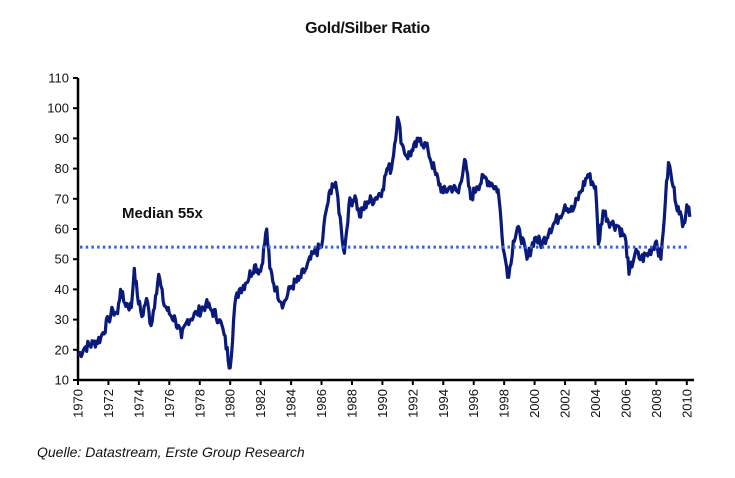 The height and width of the screenshot is (478, 735). I want to click on x-tick-label: 1998, so click(504, 403).